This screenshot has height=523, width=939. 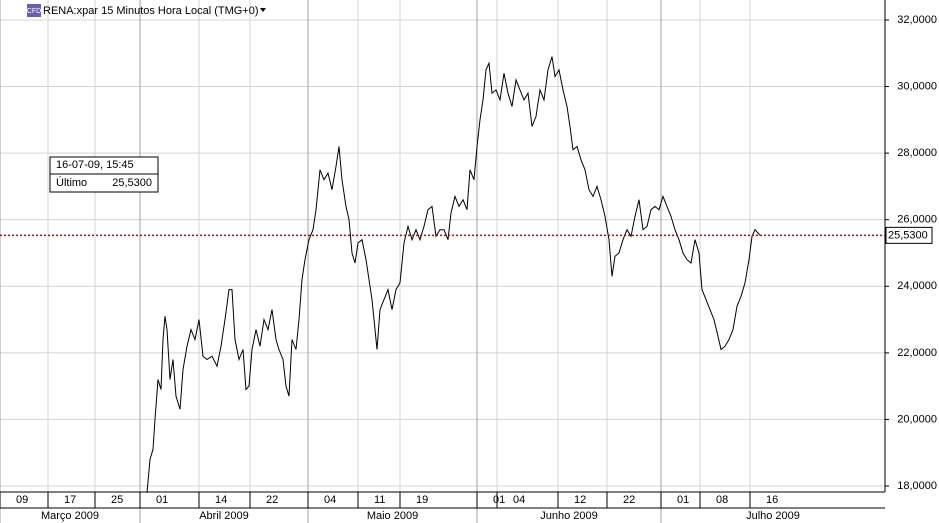 I want to click on tooltip-date: 16-07-09, 15:45, so click(x=95, y=165).